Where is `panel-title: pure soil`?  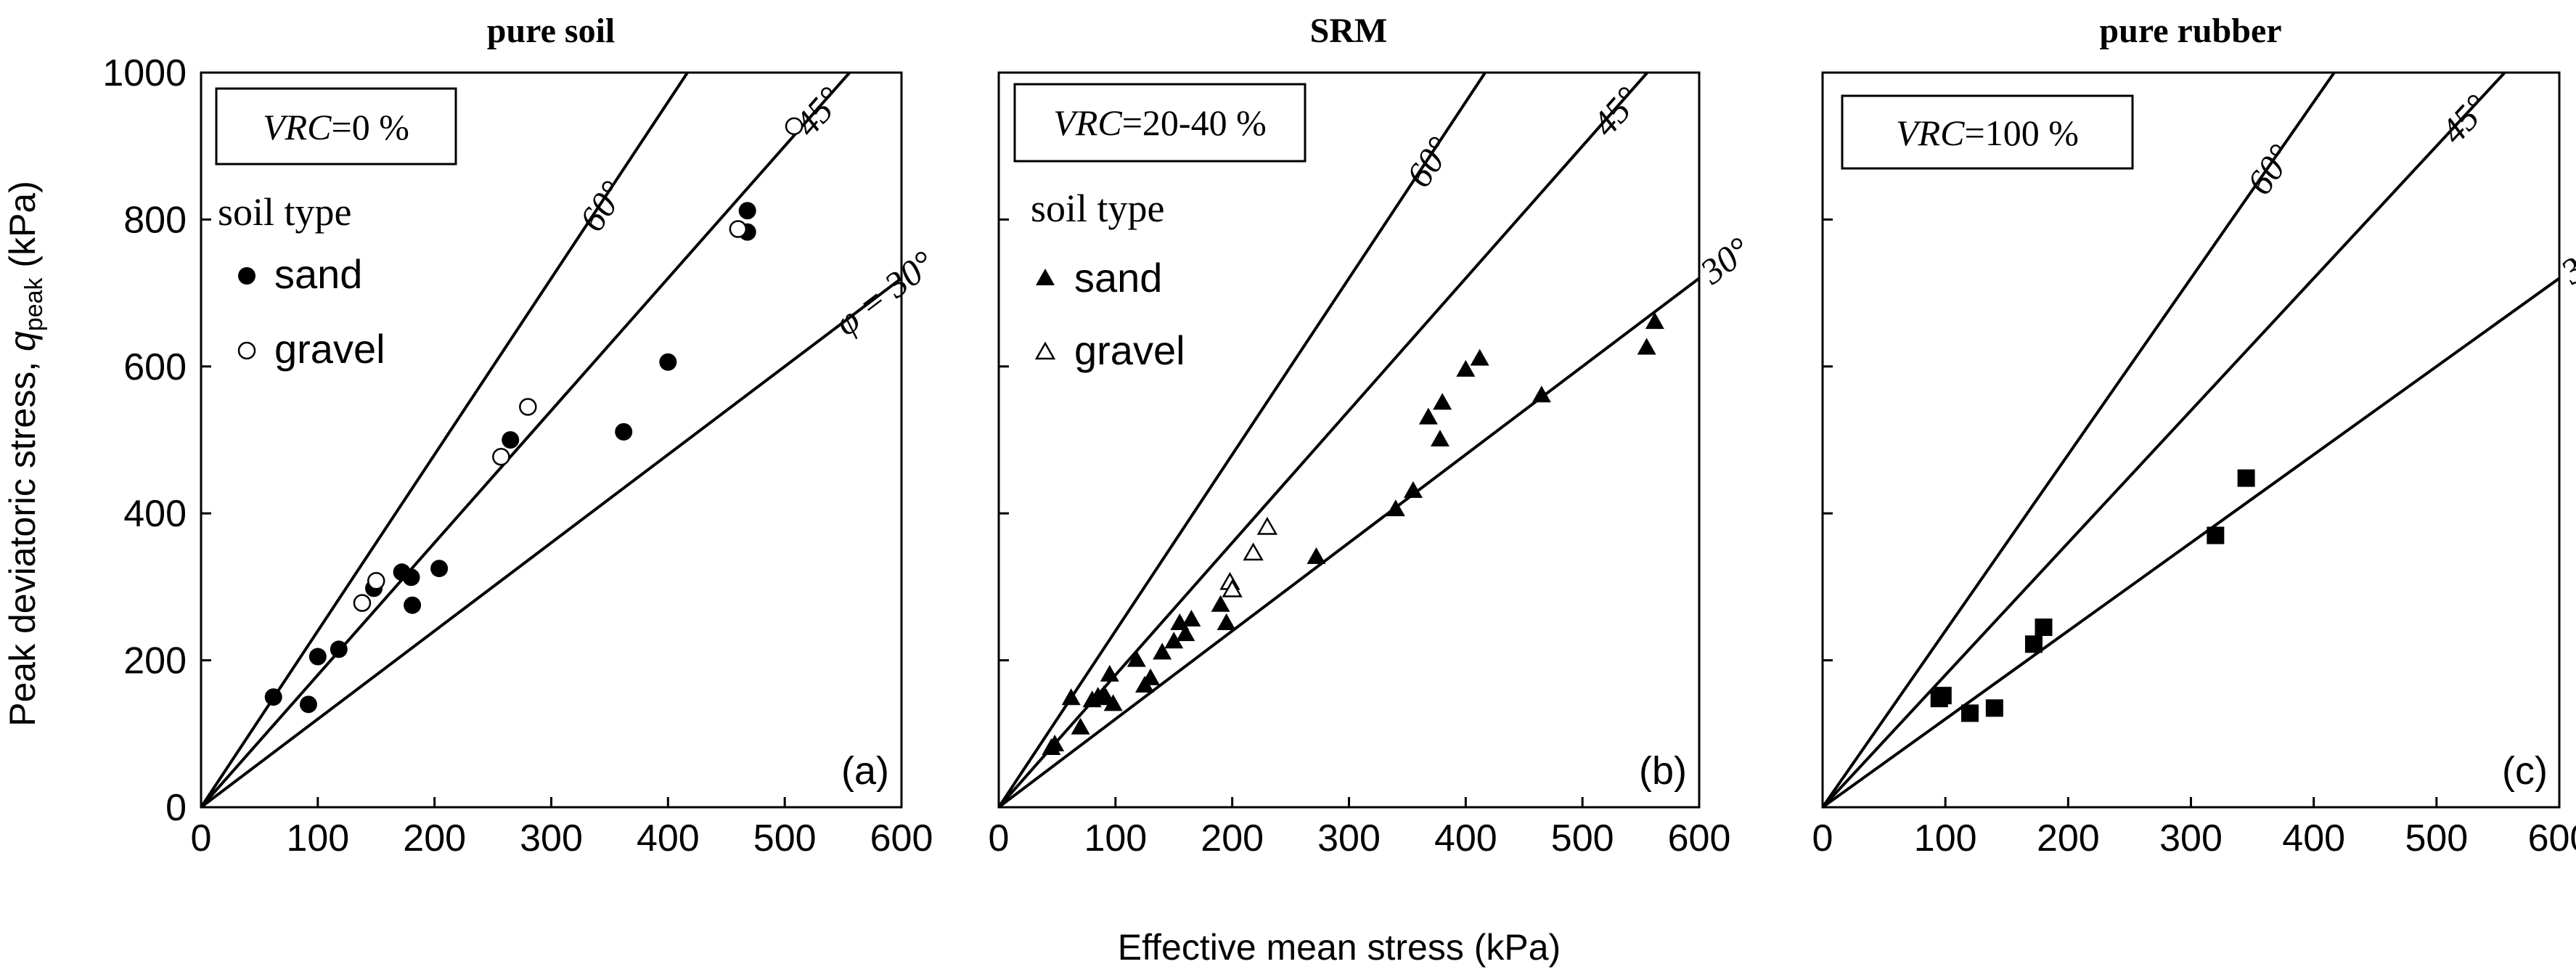
panel-title: pure soil is located at coordinates (551, 31).